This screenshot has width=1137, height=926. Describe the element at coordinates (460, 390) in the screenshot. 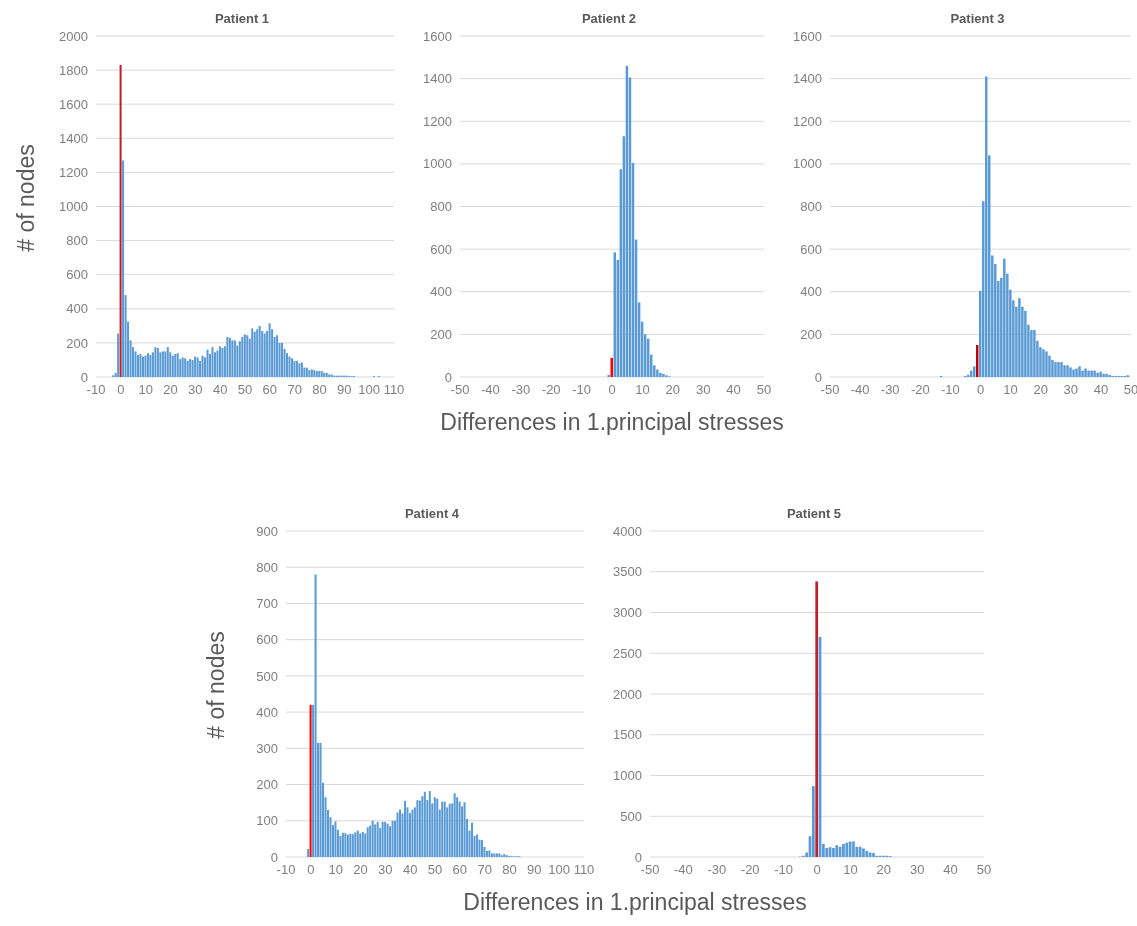

I see `x-tick-label: -50` at that location.